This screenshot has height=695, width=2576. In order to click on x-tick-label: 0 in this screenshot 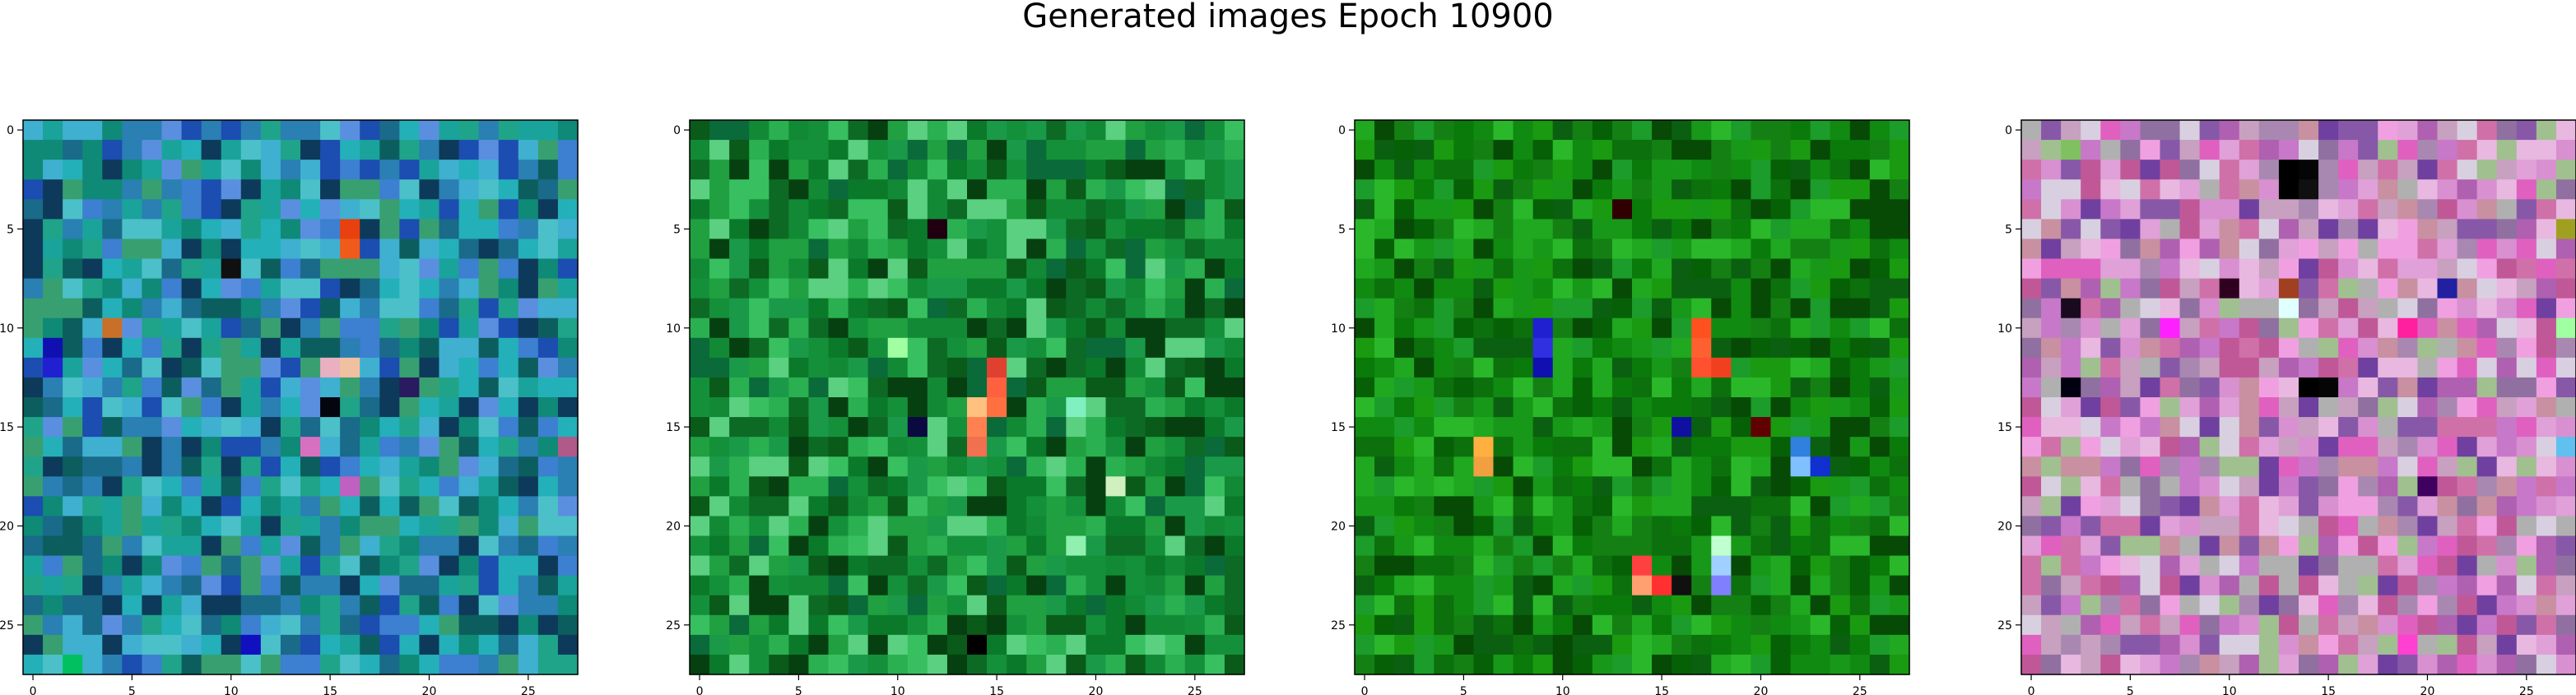, I will do `click(1365, 690)`.